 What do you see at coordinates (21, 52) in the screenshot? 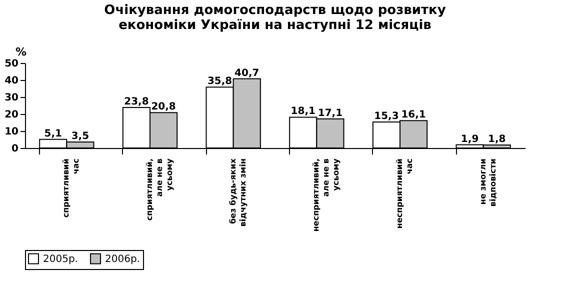
I see `y-axis-title: %` at bounding box center [21, 52].